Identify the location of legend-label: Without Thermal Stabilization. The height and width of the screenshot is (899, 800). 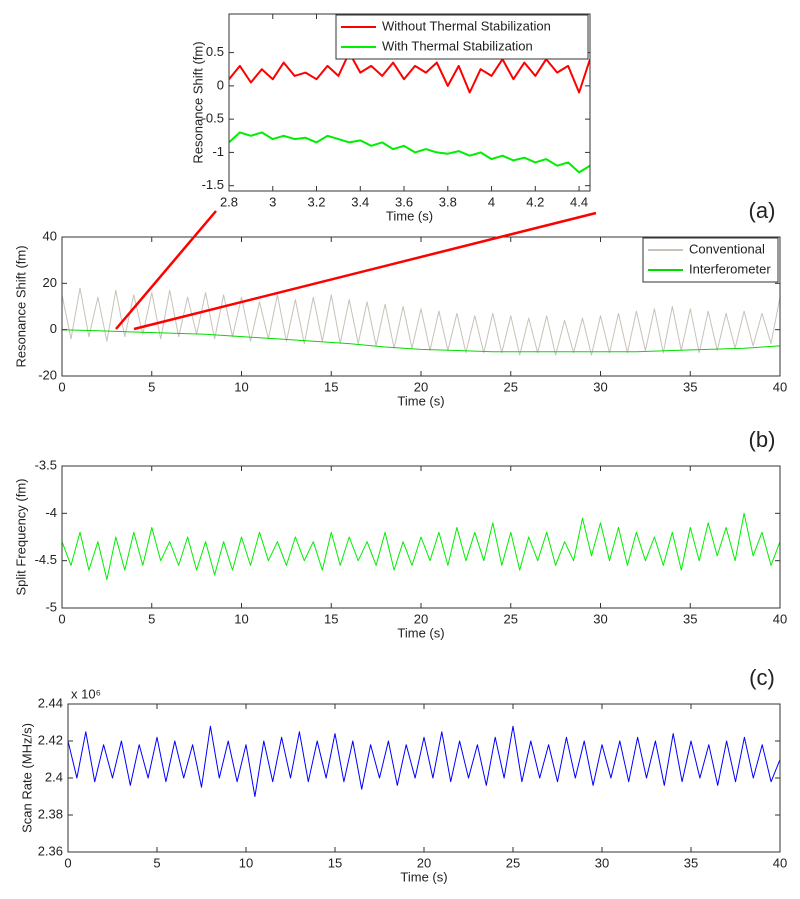
(466, 25).